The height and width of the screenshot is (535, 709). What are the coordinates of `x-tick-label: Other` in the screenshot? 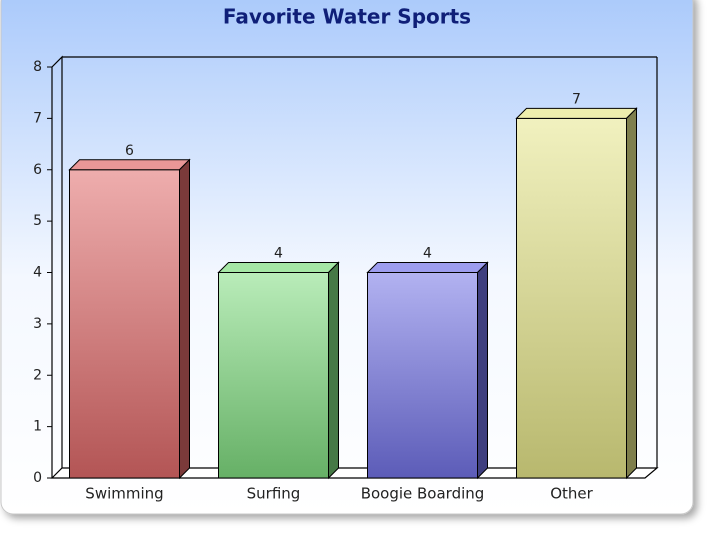 It's located at (571, 494).